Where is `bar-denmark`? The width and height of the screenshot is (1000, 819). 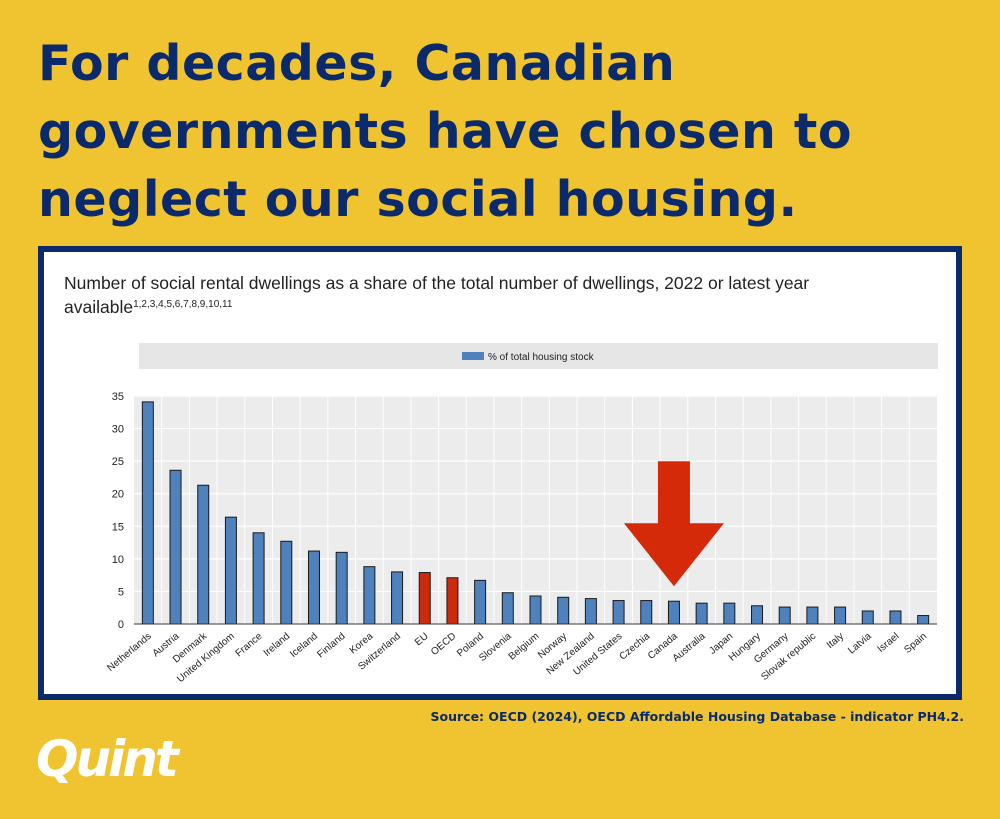 bar-denmark is located at coordinates (203, 554).